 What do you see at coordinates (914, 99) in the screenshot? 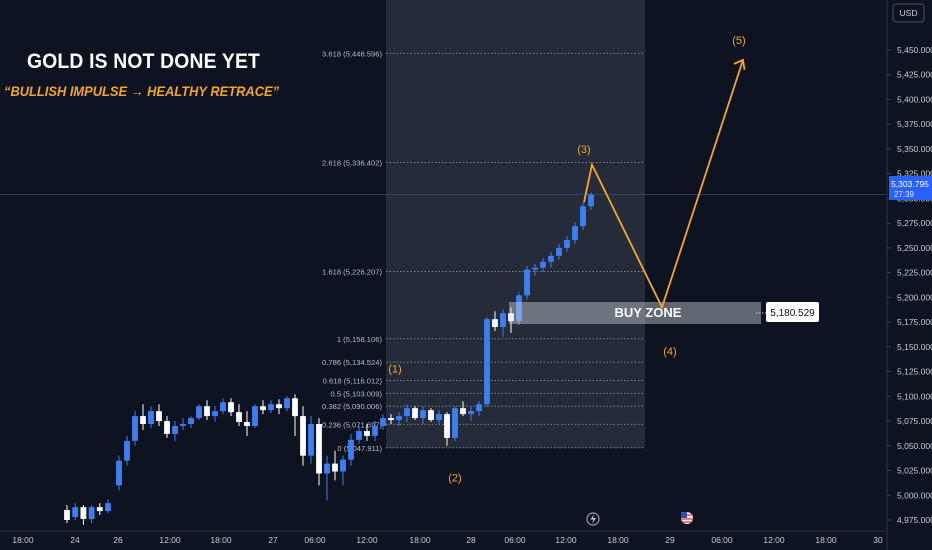
I see `y-tick-label: 5,400.000` at bounding box center [914, 99].